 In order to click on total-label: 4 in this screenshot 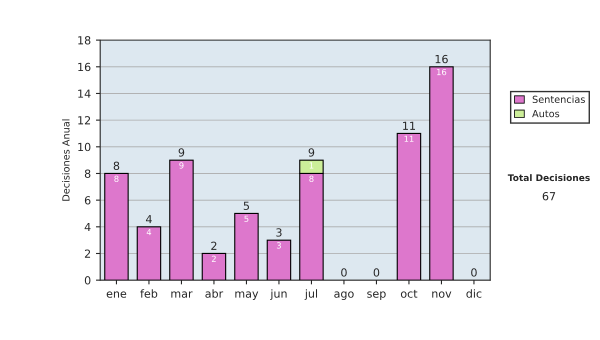, I will do `click(149, 219)`.